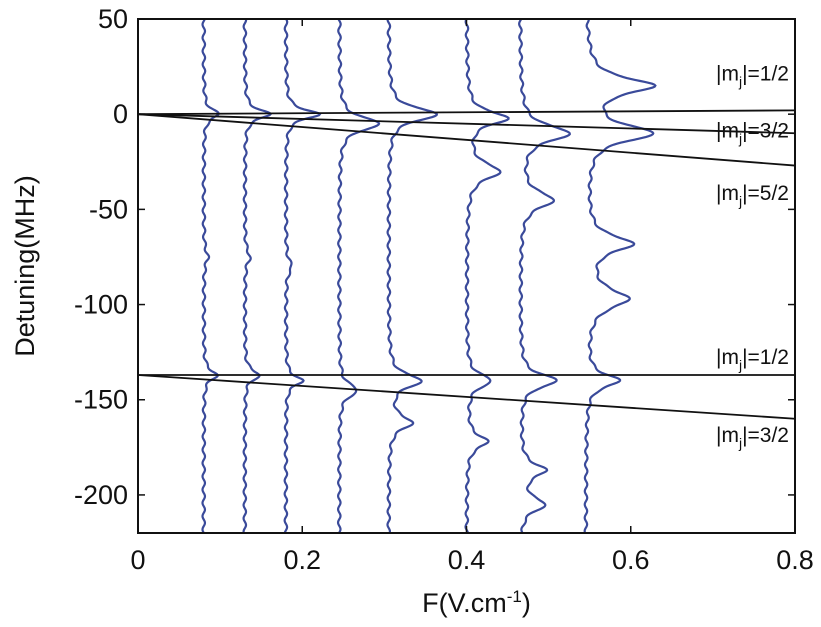 This screenshot has height=627, width=821. What do you see at coordinates (101, 495) in the screenshot?
I see `y-tick-label: -200` at bounding box center [101, 495].